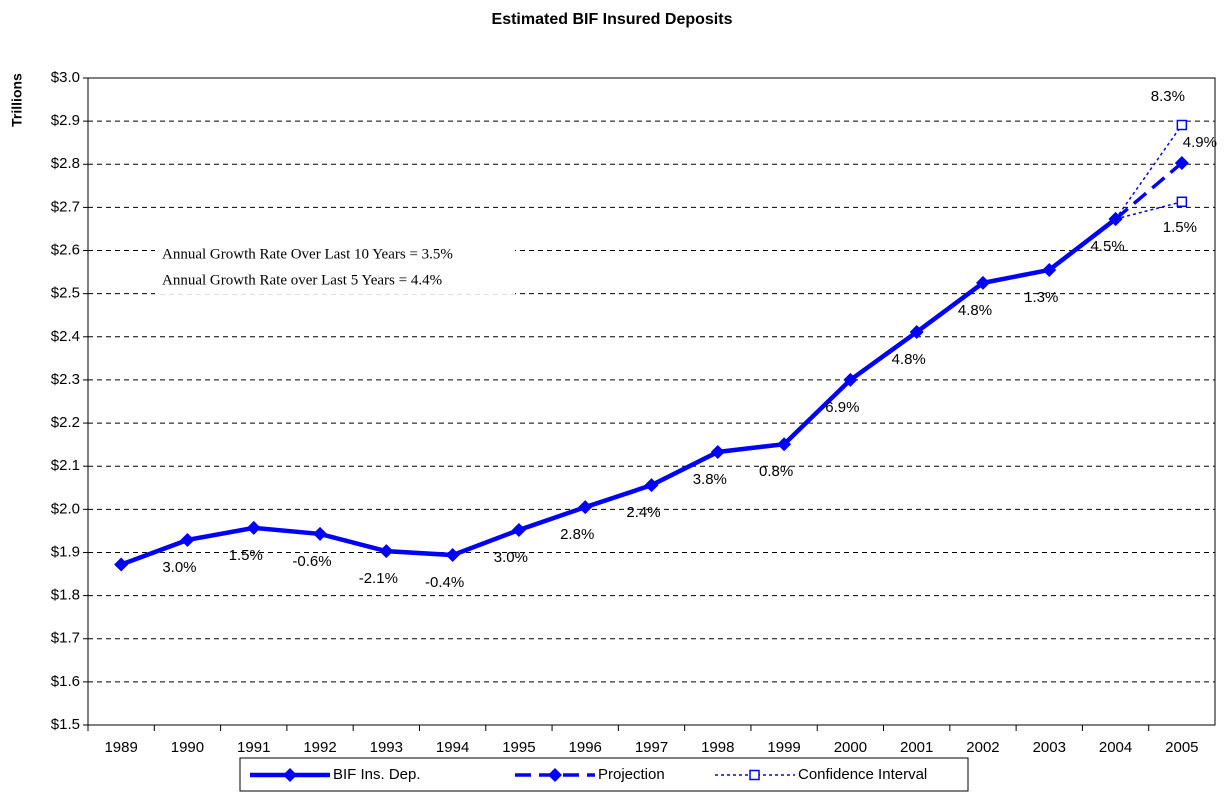 The width and height of the screenshot is (1224, 805). Describe the element at coordinates (1107, 246) in the screenshot. I see `growth-label: 4.5%` at that location.